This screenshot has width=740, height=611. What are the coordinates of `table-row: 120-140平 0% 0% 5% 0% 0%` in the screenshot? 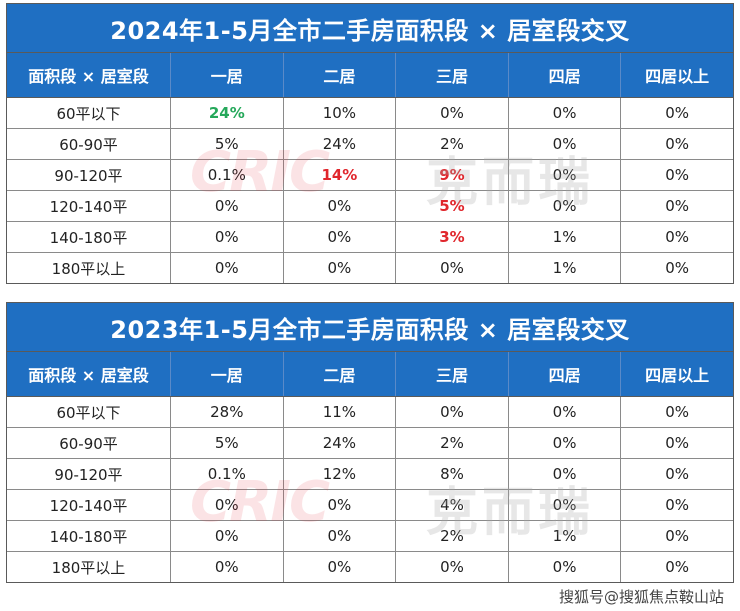 It's located at (370, 206).